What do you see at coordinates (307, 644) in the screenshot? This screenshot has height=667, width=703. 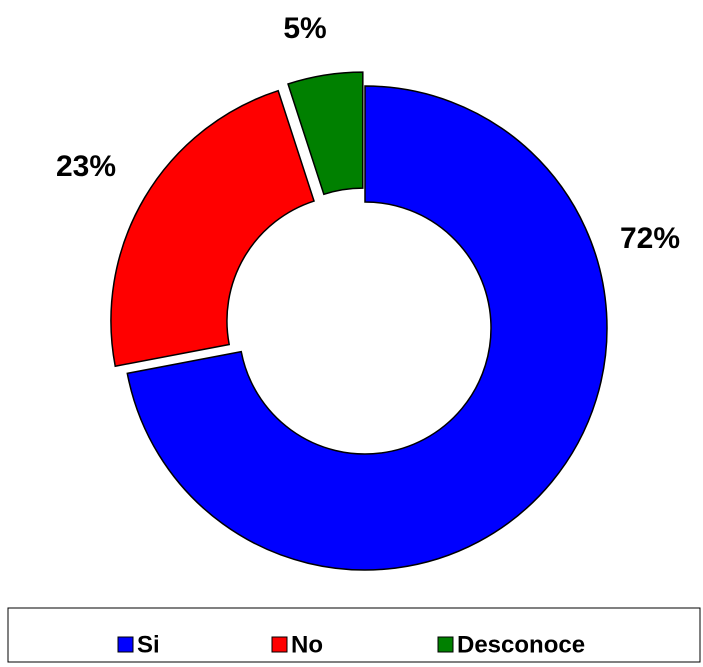 I see `legend-label: No` at bounding box center [307, 644].